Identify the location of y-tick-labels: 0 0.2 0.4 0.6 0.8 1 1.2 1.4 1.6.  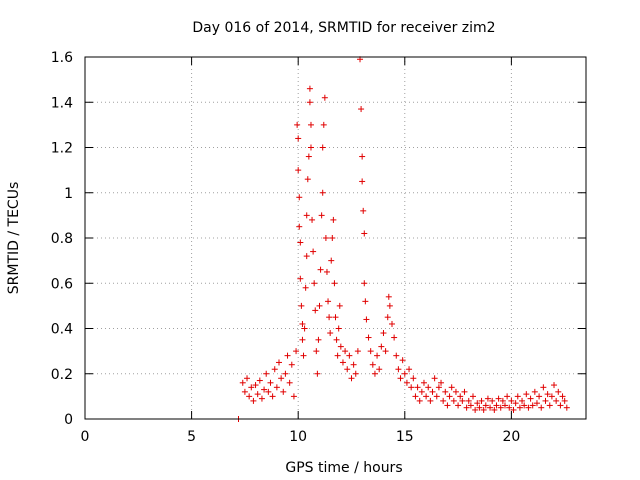
(62, 239).